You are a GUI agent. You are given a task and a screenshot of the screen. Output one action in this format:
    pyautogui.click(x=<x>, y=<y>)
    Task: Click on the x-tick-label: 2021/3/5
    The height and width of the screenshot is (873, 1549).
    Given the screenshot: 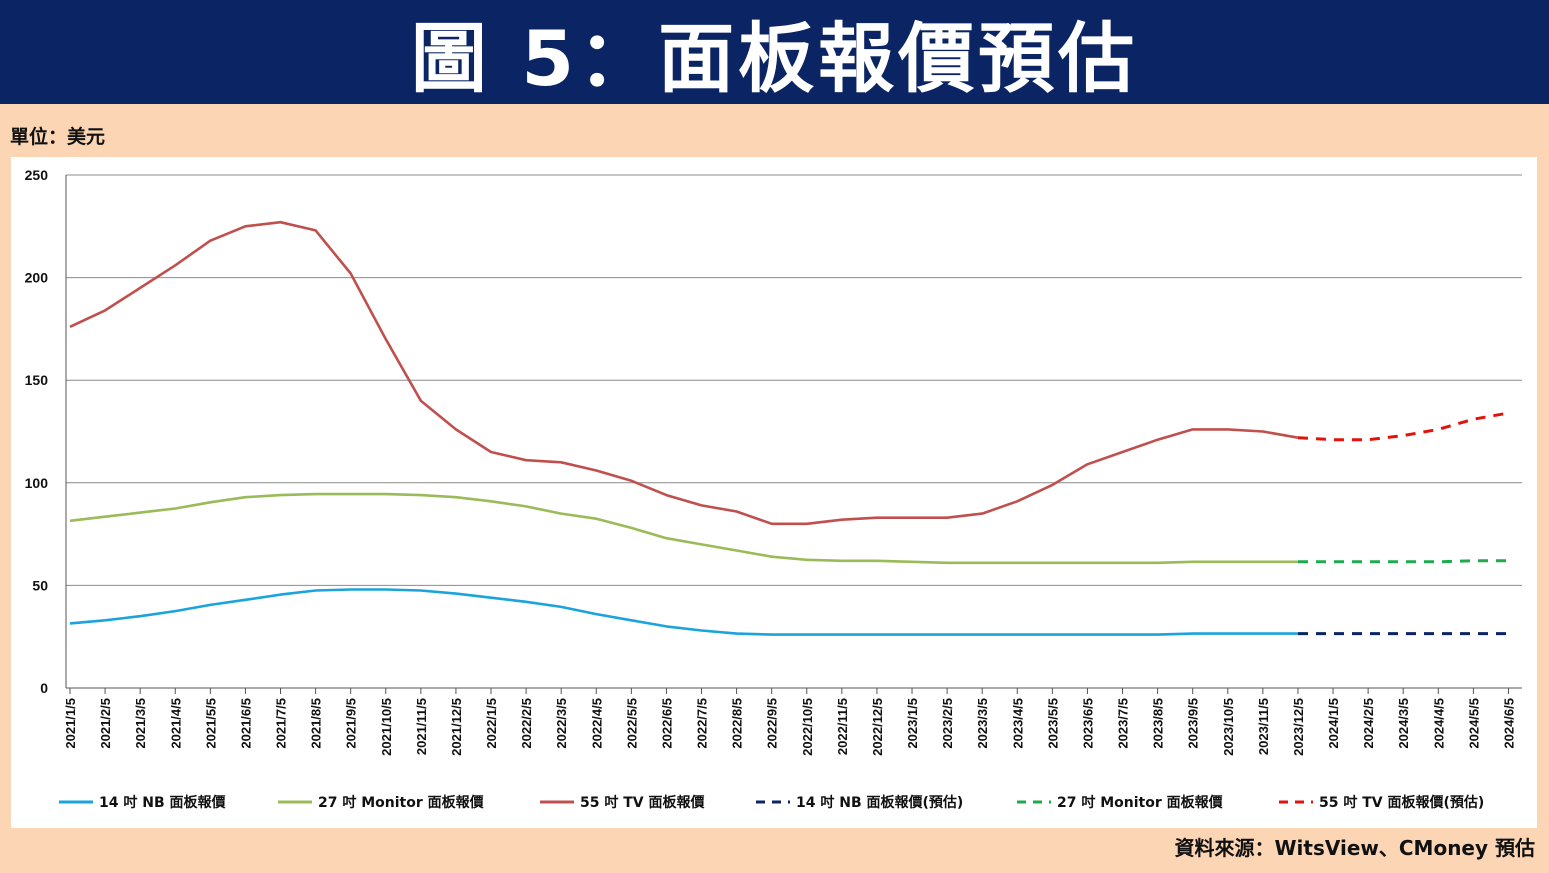 What is the action you would take?
    pyautogui.click(x=140, y=723)
    